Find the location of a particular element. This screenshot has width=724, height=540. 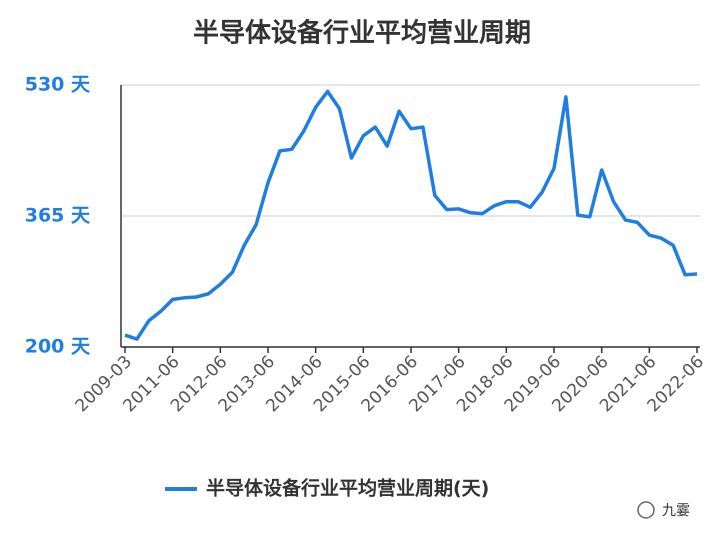

watermark-text: 九霎 is located at coordinates (676, 511).